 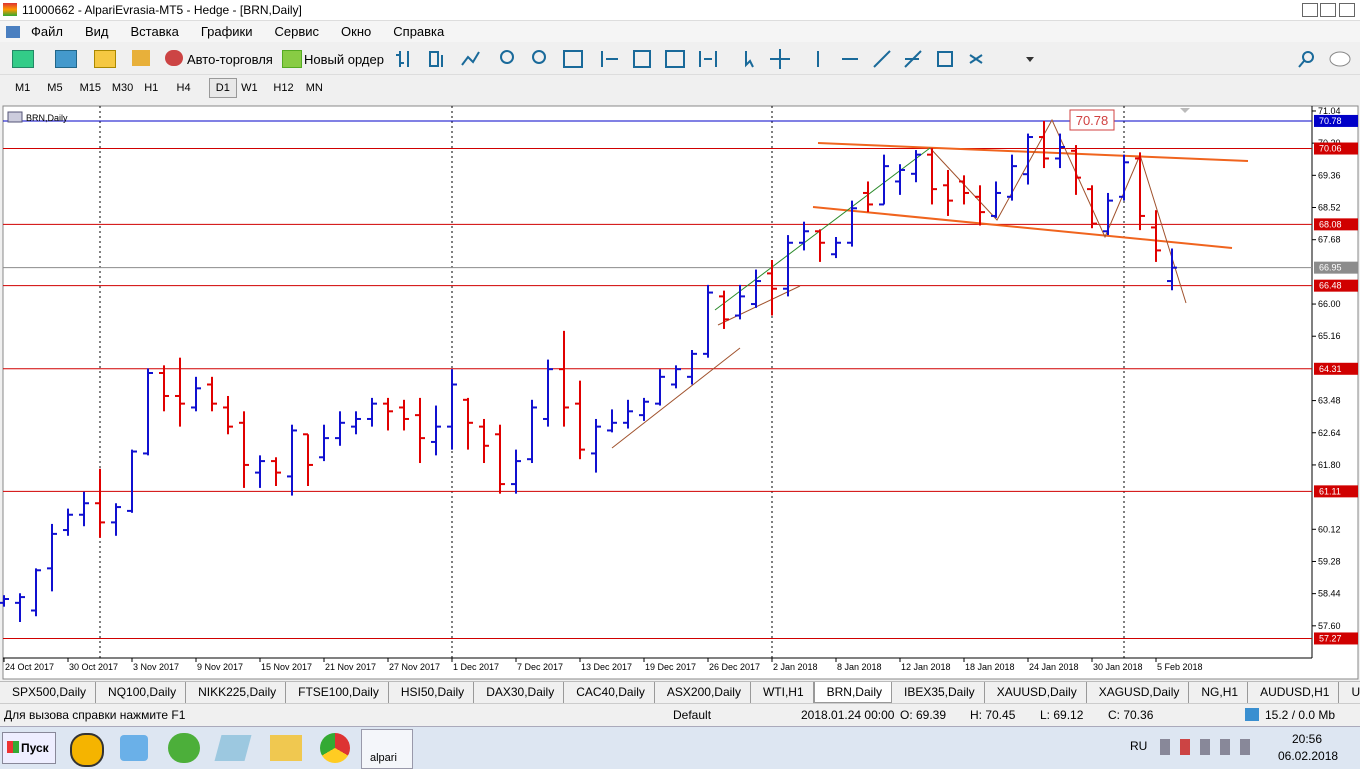 I want to click on chart-tab: BRN,Daily, so click(x=852, y=692).